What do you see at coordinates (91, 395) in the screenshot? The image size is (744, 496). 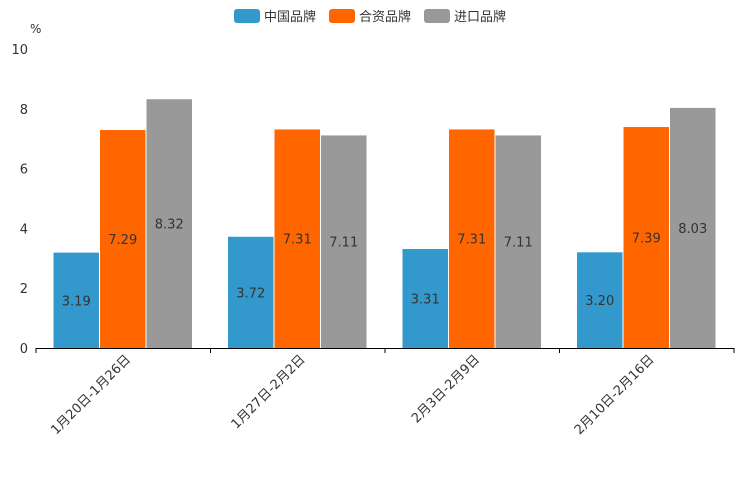 I see `x-category-label: 1月20日-1月26日` at bounding box center [91, 395].